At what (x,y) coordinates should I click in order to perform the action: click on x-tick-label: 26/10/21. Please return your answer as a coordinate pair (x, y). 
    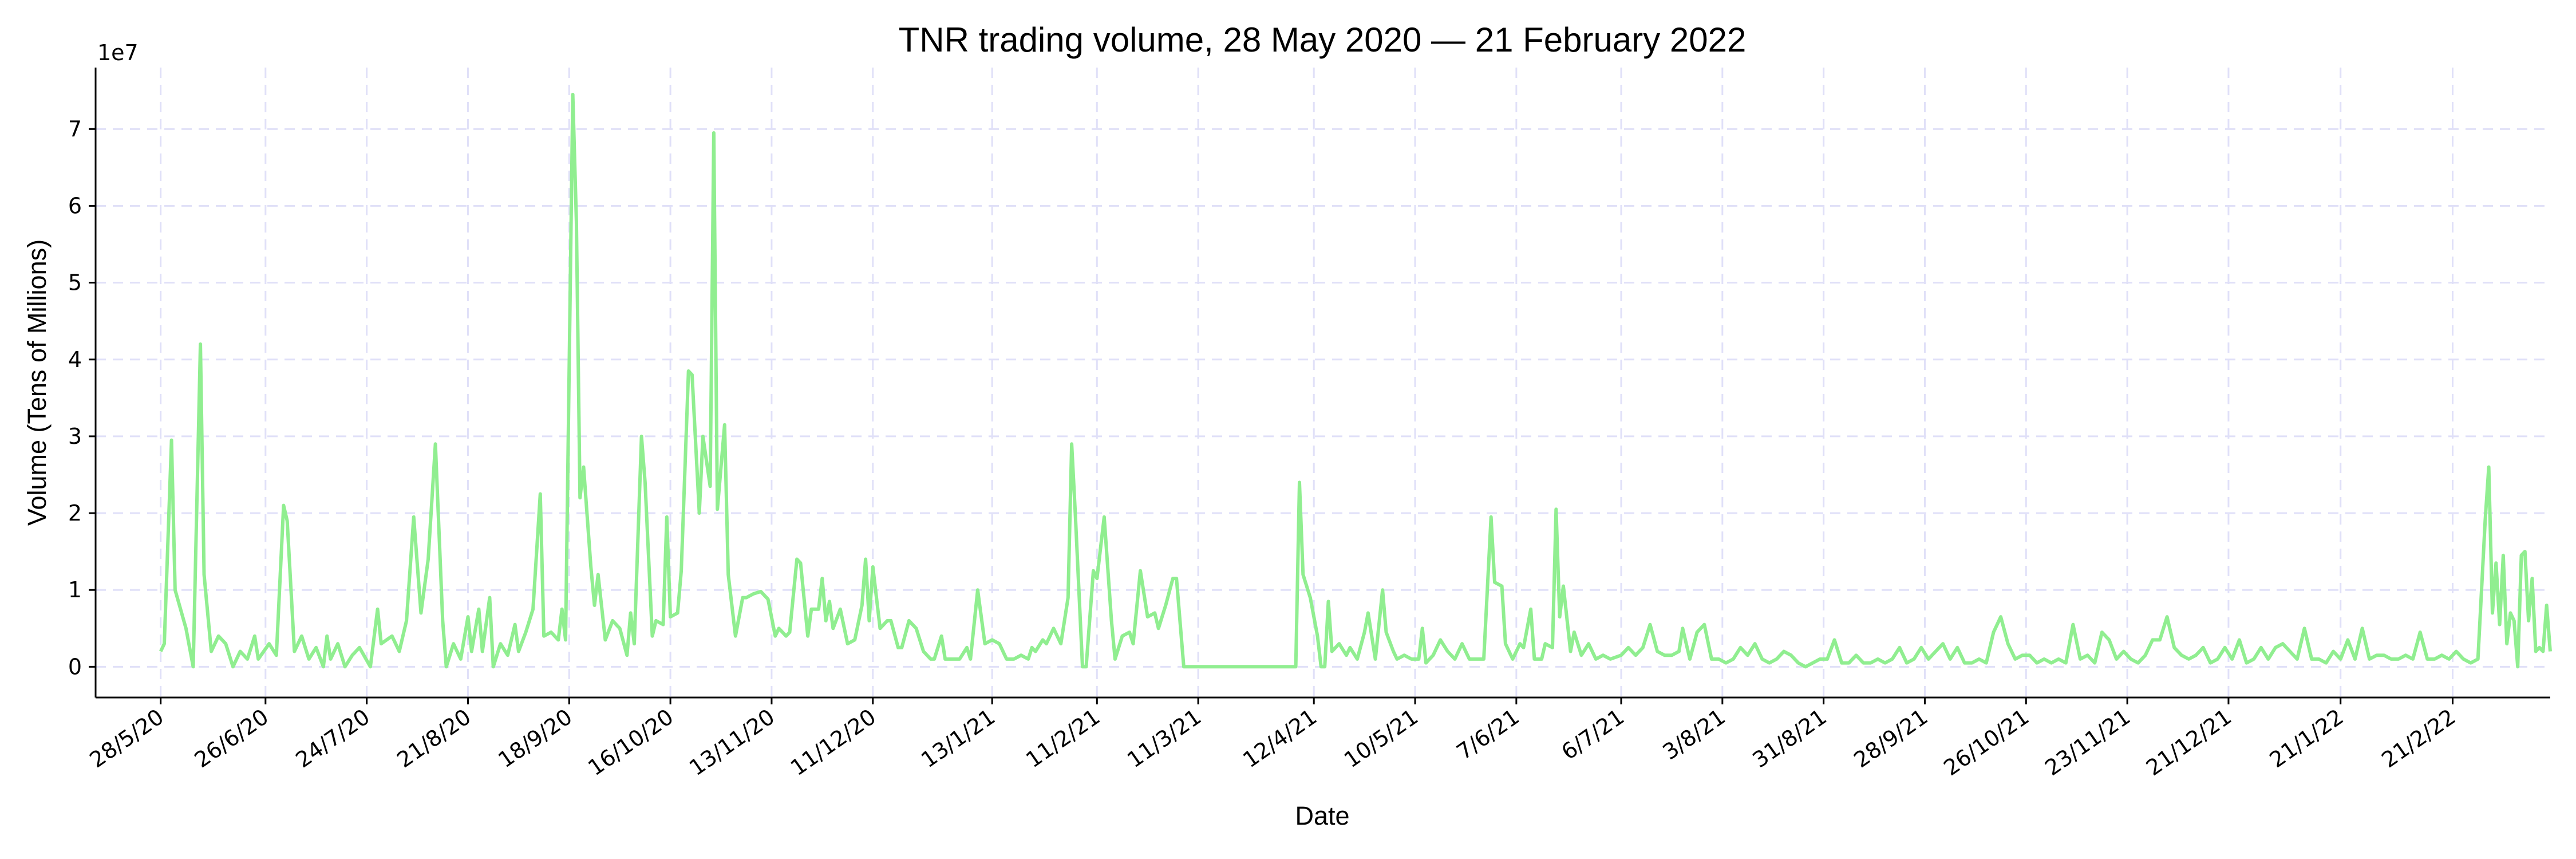
    Looking at the image, I should click on (1986, 742).